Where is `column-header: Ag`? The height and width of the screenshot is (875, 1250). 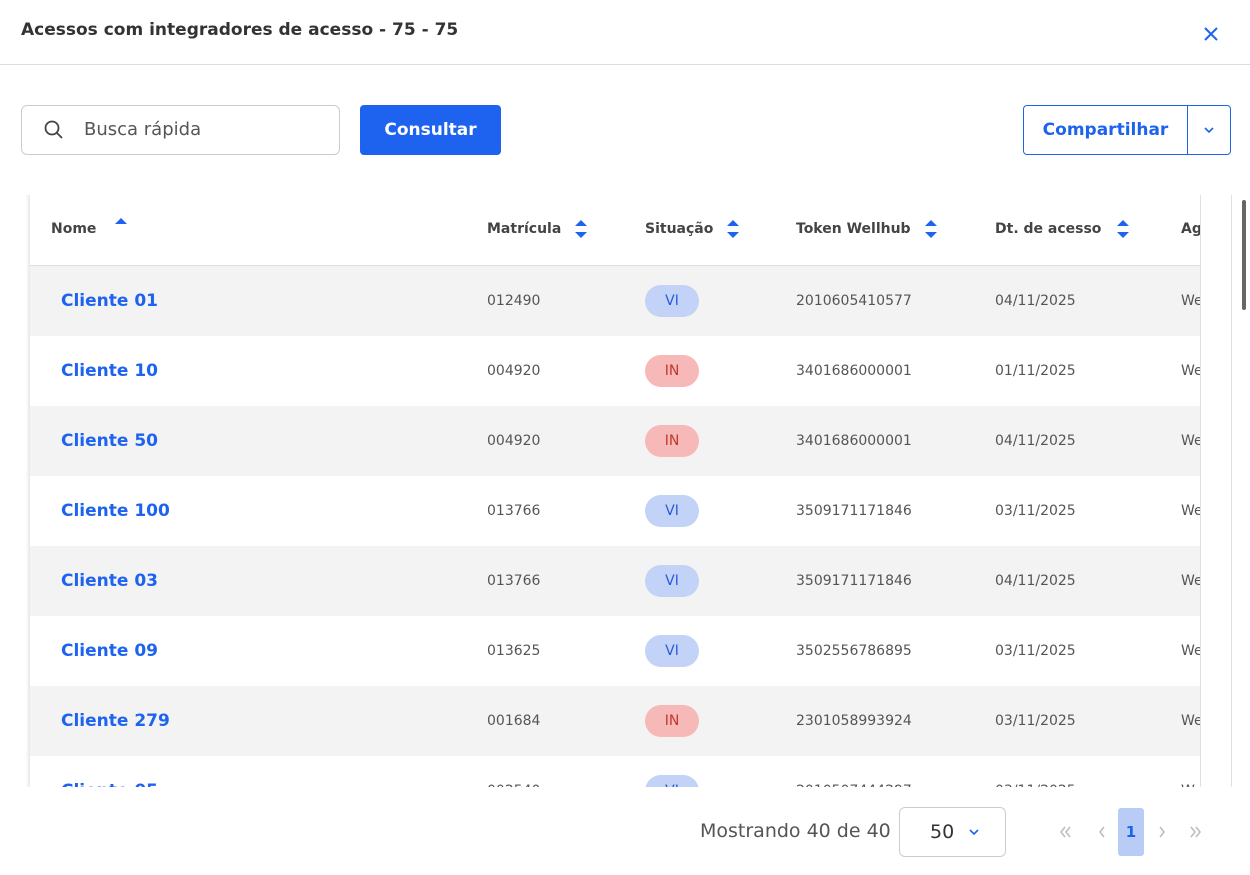 column-header: Ag is located at coordinates (1190, 229).